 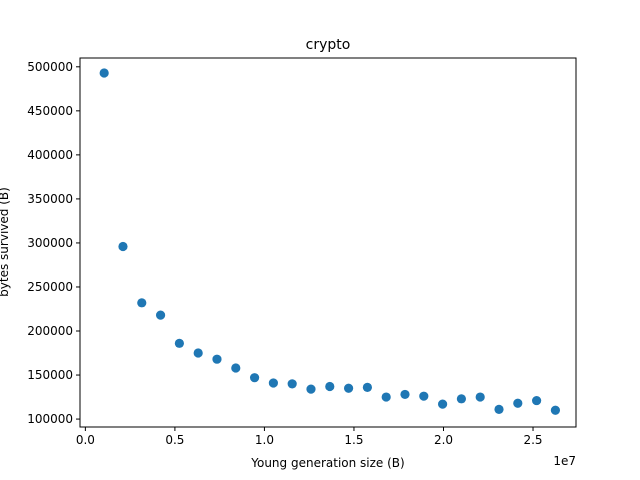 I want to click on x-offset-label: 1e7, so click(x=564, y=461).